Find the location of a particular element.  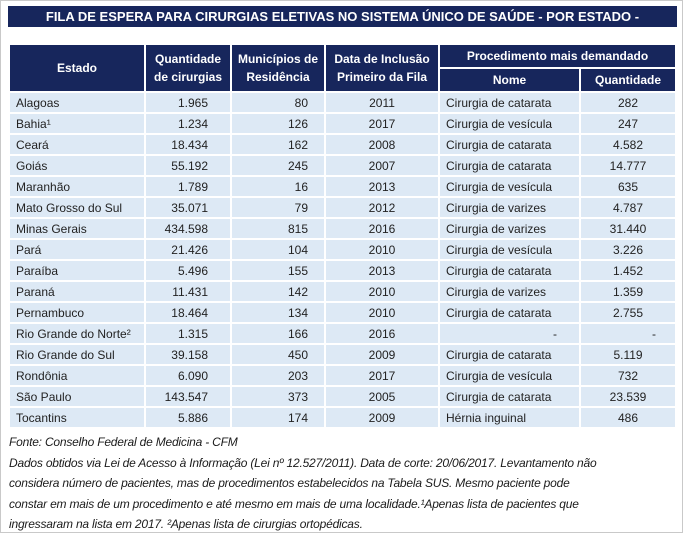

cell-procedimento-quantidade: 1.359 is located at coordinates (628, 291).